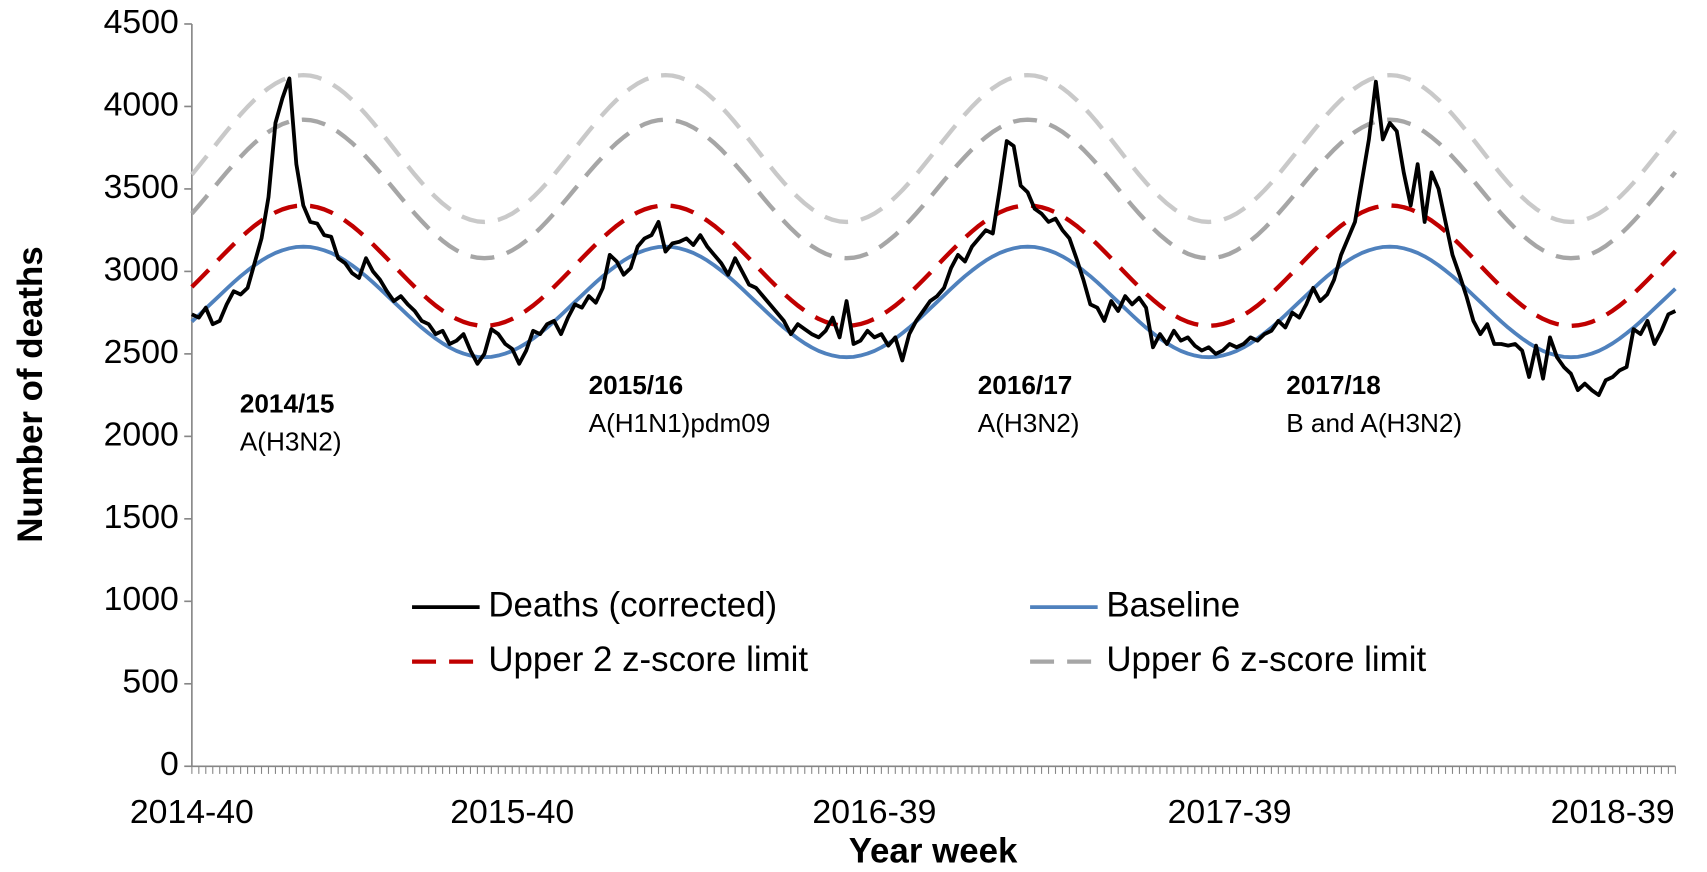 The width and height of the screenshot is (1707, 872). I want to click on legend-label: Baseline, so click(1173, 604).